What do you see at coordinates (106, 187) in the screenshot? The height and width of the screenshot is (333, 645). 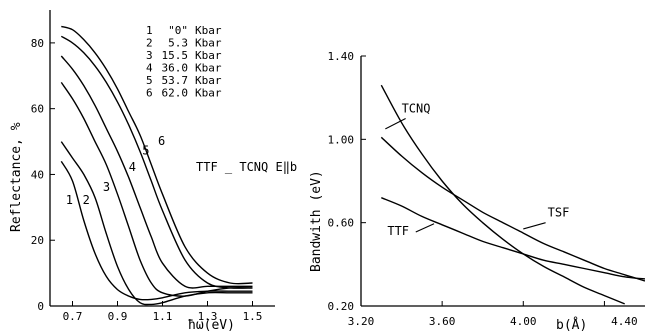 I see `curve-label-3: 3` at bounding box center [106, 187].